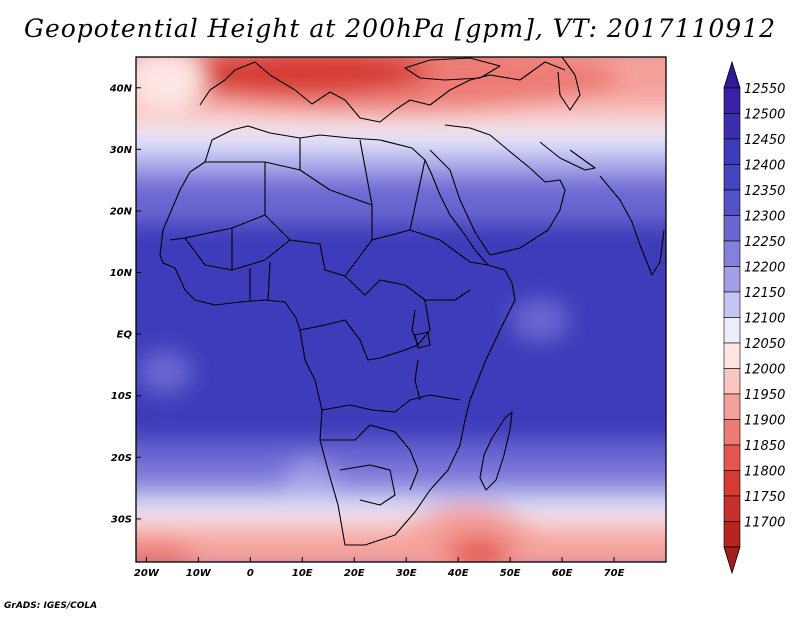 This screenshot has width=800, height=618. Describe the element at coordinates (250, 573) in the screenshot. I see `lon-tick-label: 0` at that location.